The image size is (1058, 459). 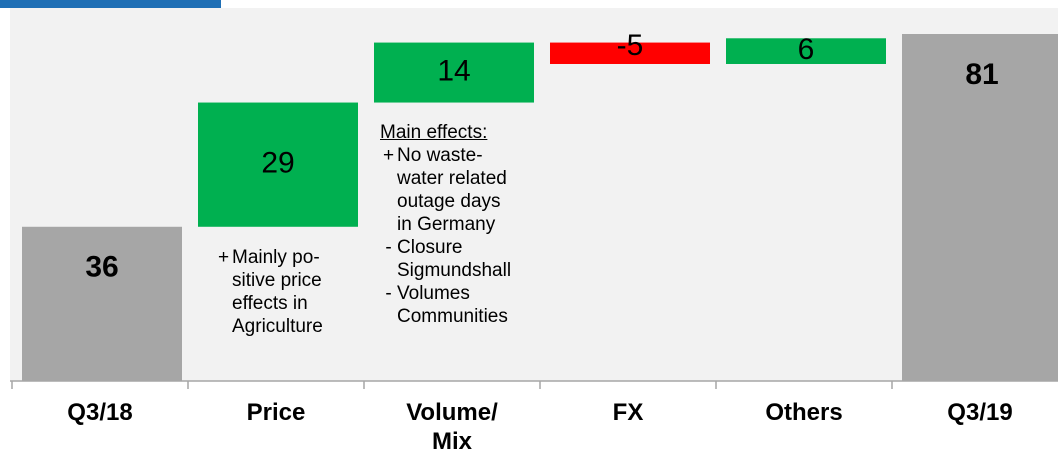 What do you see at coordinates (804, 412) in the screenshot?
I see `x-tick-label: Others` at bounding box center [804, 412].